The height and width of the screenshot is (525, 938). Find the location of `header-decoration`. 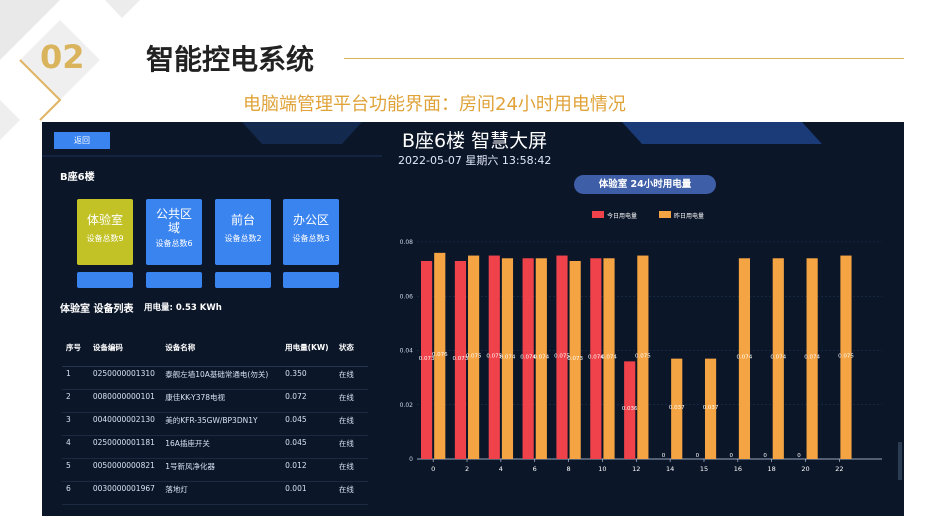

header-decoration is located at coordinates (432, 139).